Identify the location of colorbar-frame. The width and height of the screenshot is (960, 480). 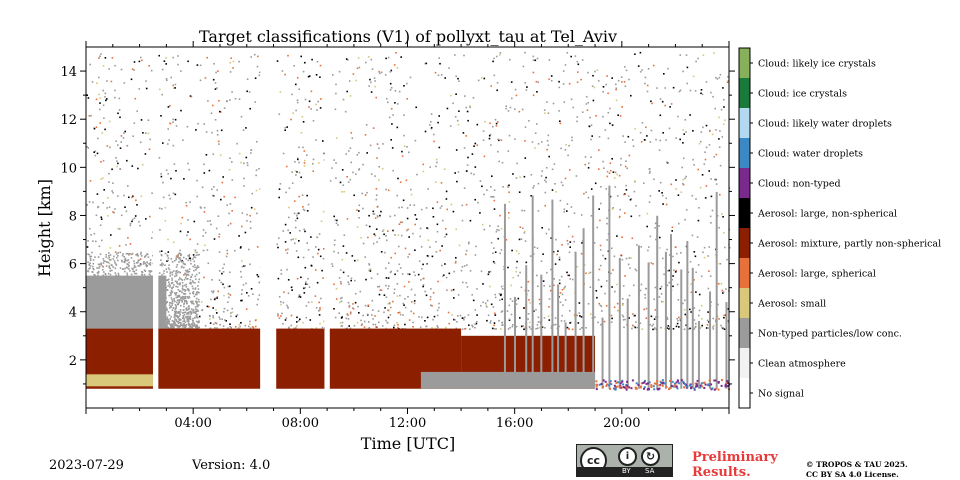
(744, 228).